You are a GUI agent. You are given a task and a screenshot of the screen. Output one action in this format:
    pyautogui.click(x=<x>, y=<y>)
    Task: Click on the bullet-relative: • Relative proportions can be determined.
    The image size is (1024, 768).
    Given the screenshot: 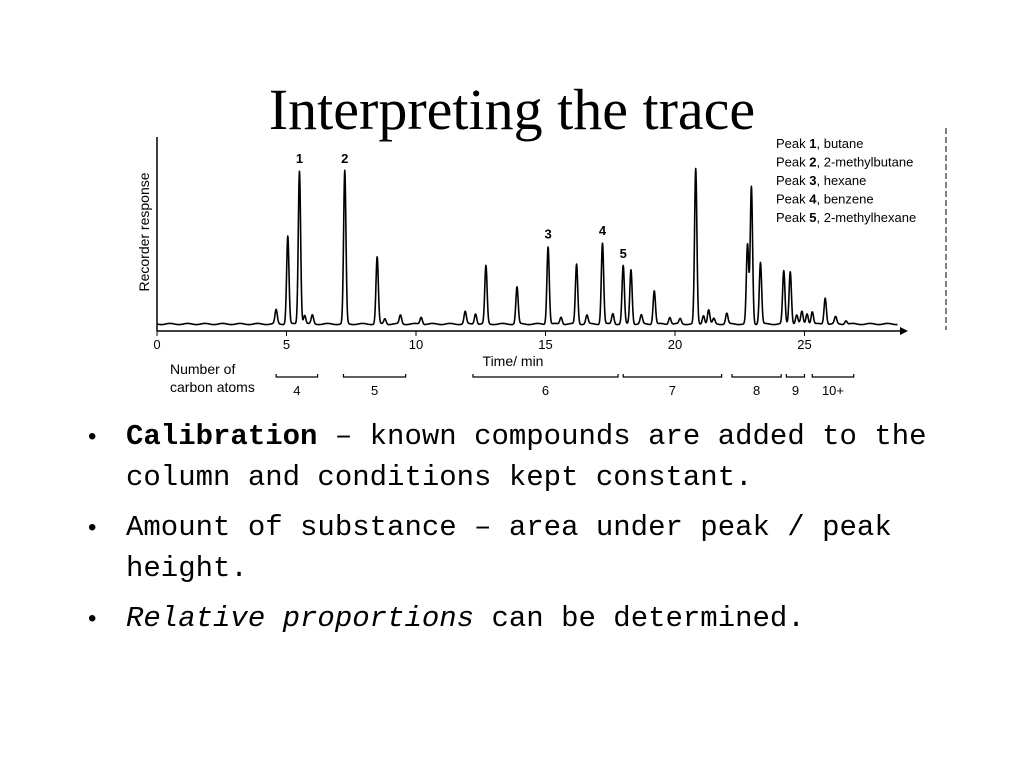 What is the action you would take?
    pyautogui.click(x=528, y=618)
    